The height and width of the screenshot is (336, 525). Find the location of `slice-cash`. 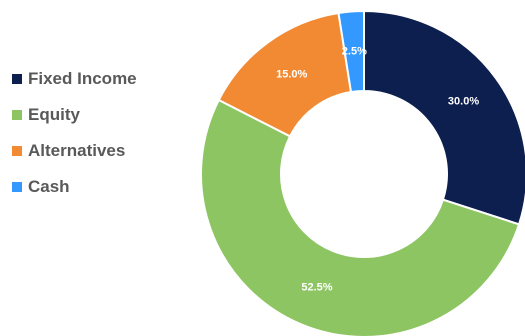

slice-cash is located at coordinates (351, 51).